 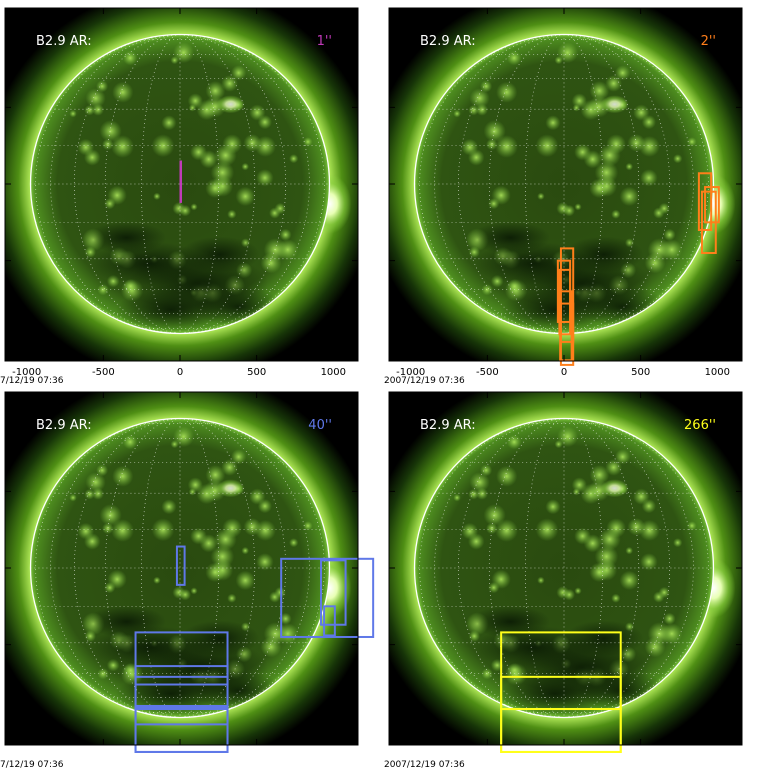 What do you see at coordinates (708, 41) in the screenshot?
I see `resolution-label: 2''` at bounding box center [708, 41].